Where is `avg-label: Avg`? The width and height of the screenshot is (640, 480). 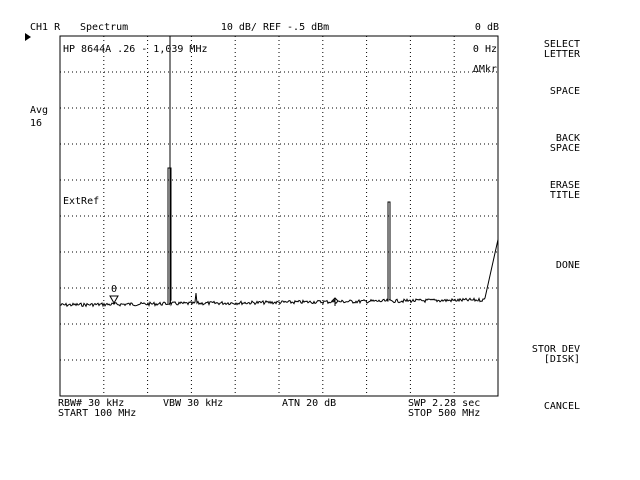 avg-label: Avg is located at coordinates (39, 110).